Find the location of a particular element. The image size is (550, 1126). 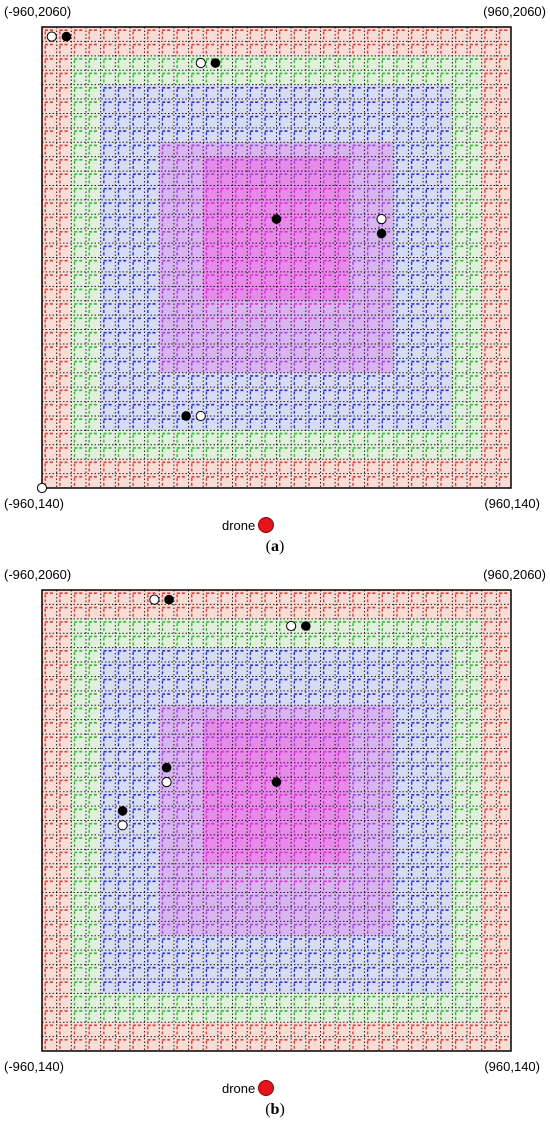

caption-letter: a is located at coordinates (275, 546).